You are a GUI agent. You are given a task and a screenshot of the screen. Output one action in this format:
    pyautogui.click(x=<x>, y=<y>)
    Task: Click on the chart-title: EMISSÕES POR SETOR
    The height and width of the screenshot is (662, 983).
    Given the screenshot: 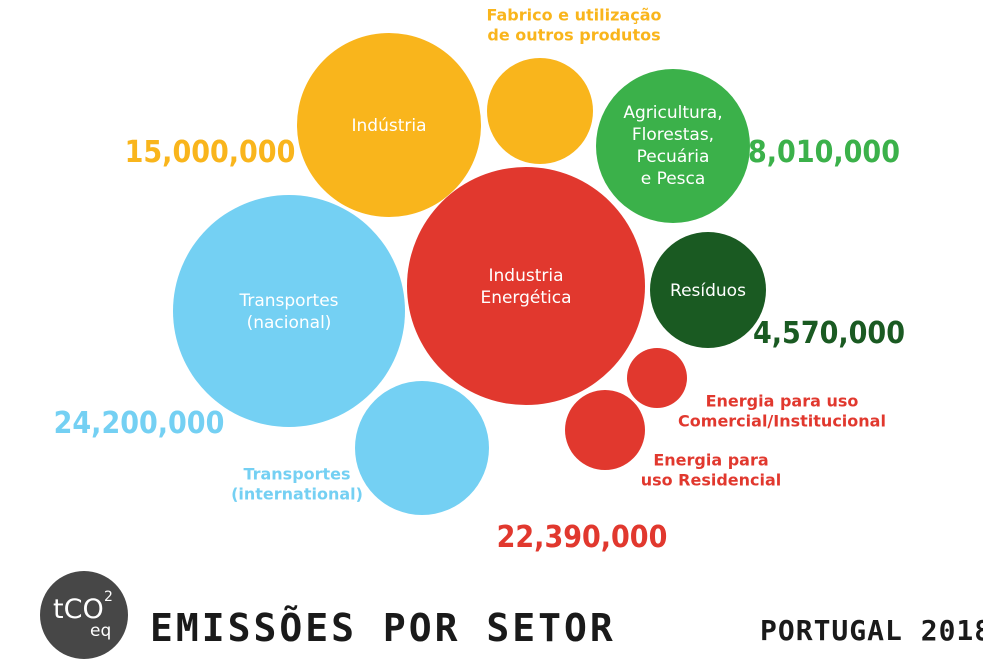 What is the action you would take?
    pyautogui.click(x=383, y=628)
    